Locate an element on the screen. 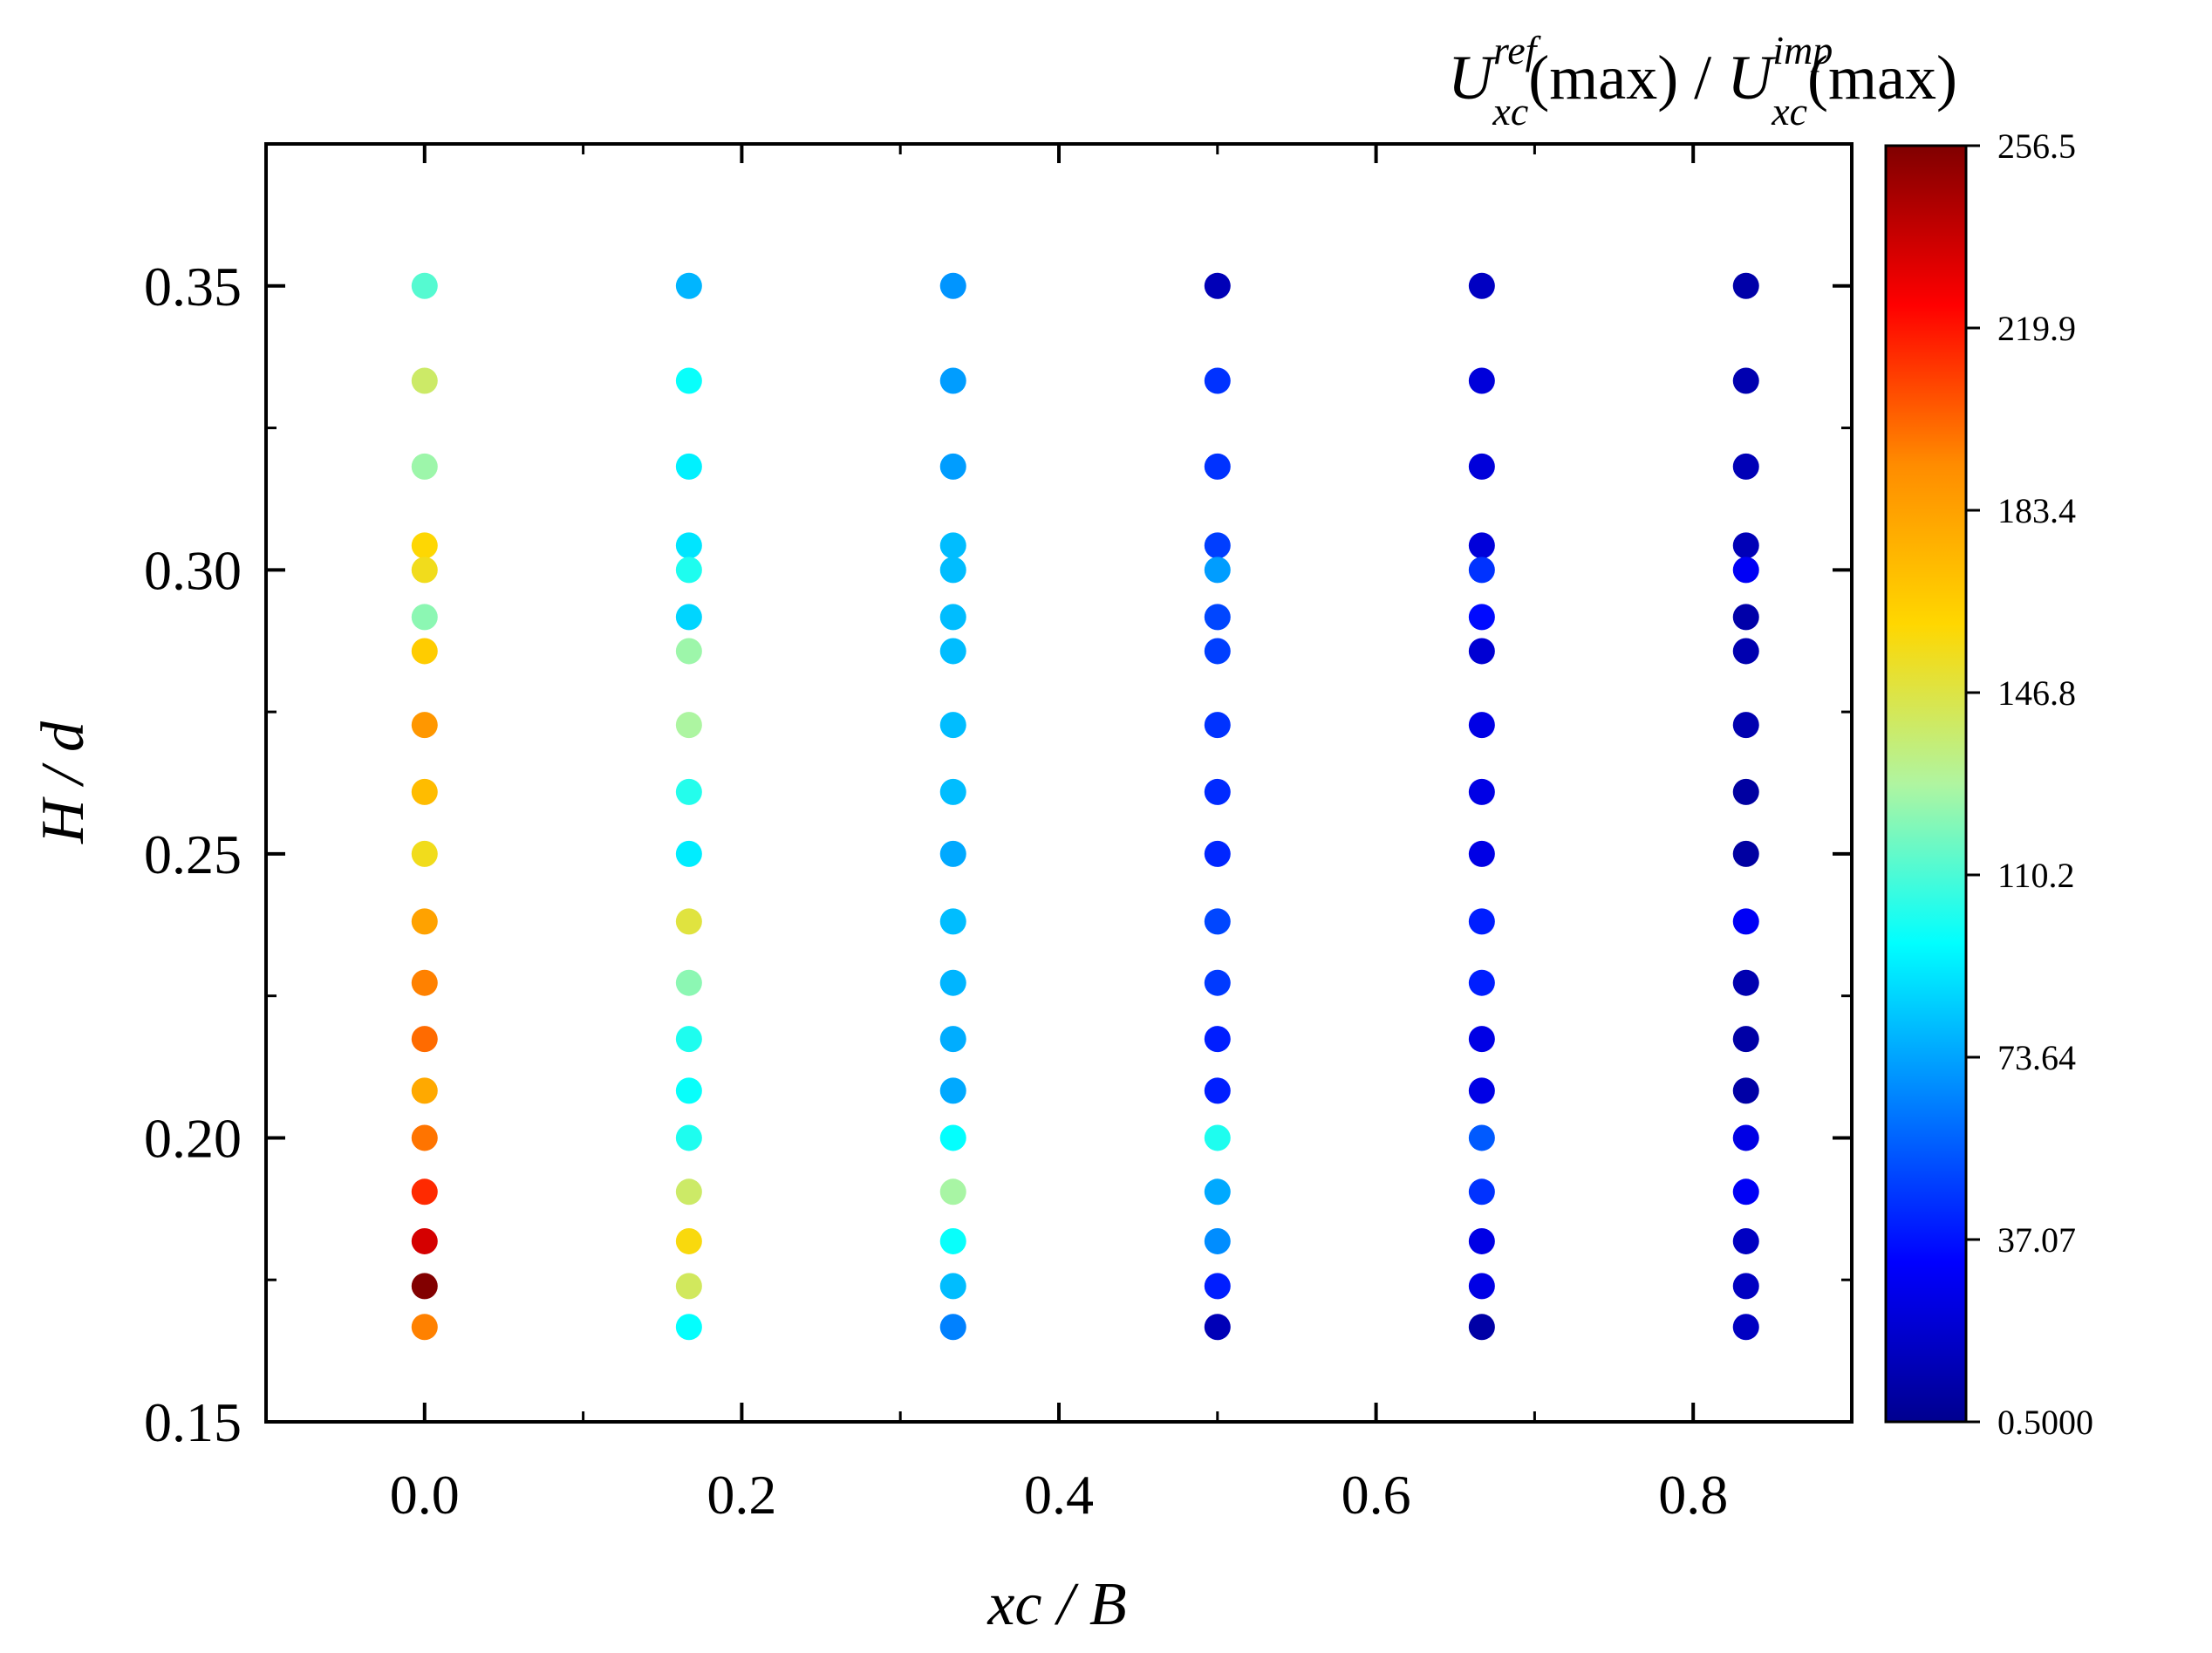 This screenshot has width=2212, height=1653. colorbar-tick-label: 183.4 is located at coordinates (2036, 510).